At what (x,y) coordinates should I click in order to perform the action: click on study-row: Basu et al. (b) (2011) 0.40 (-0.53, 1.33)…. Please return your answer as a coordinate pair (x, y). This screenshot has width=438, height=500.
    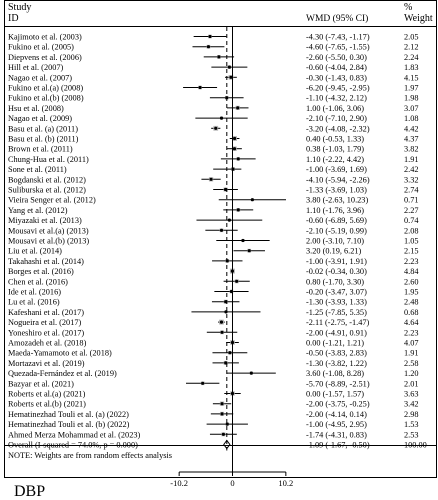
    Looking at the image, I should click on (213, 139).